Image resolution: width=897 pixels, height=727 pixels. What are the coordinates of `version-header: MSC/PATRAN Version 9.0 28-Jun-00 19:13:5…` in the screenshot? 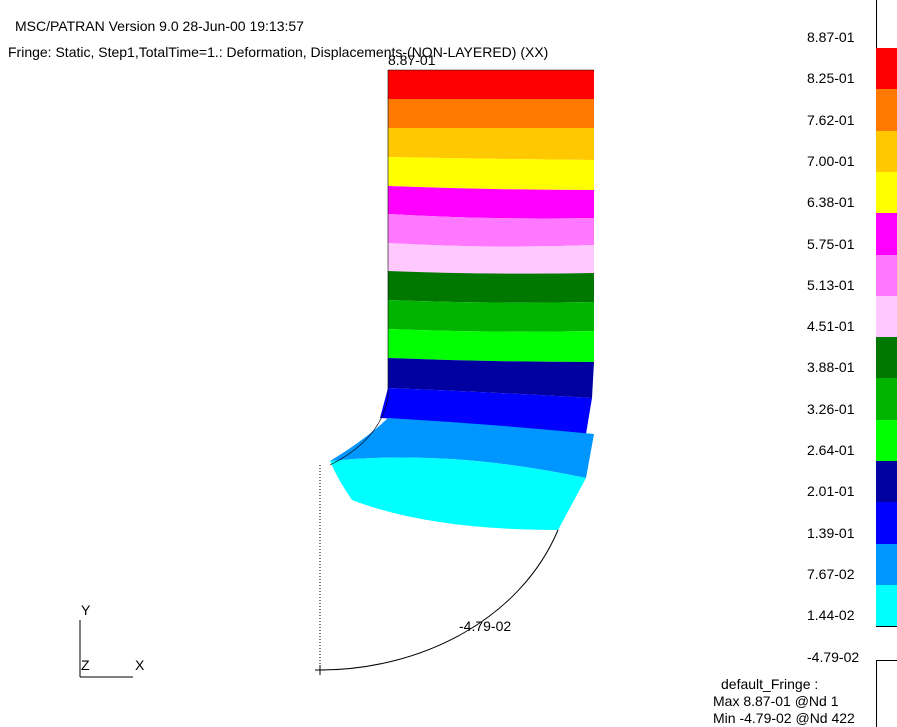 It's located at (159, 26).